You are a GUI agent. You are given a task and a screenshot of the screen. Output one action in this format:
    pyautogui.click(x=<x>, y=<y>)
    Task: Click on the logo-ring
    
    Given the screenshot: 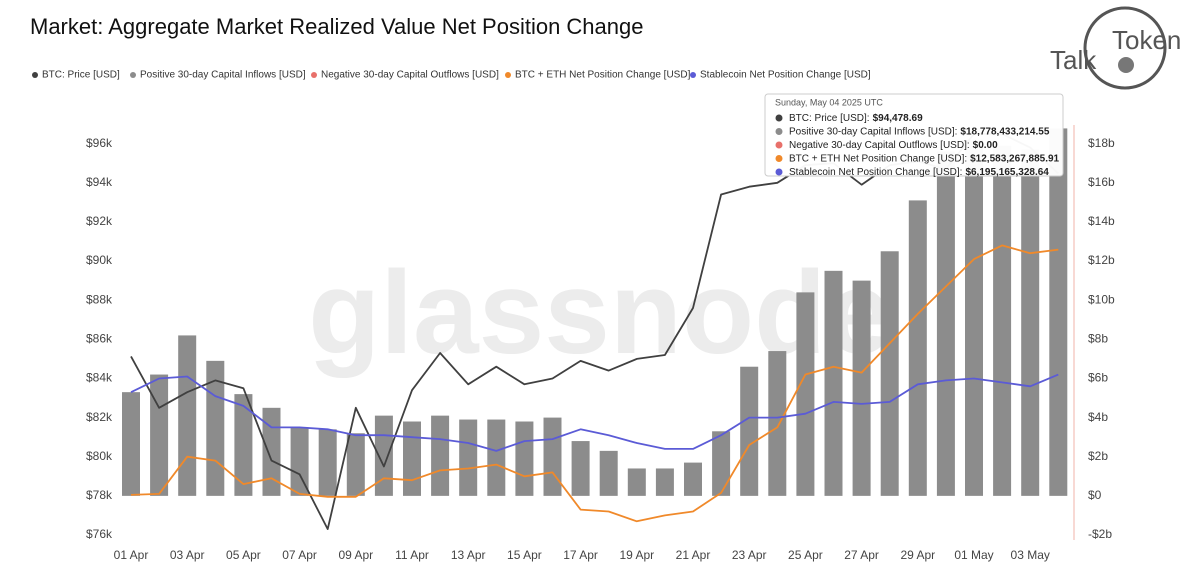 What is the action you would take?
    pyautogui.click(x=1125, y=48)
    